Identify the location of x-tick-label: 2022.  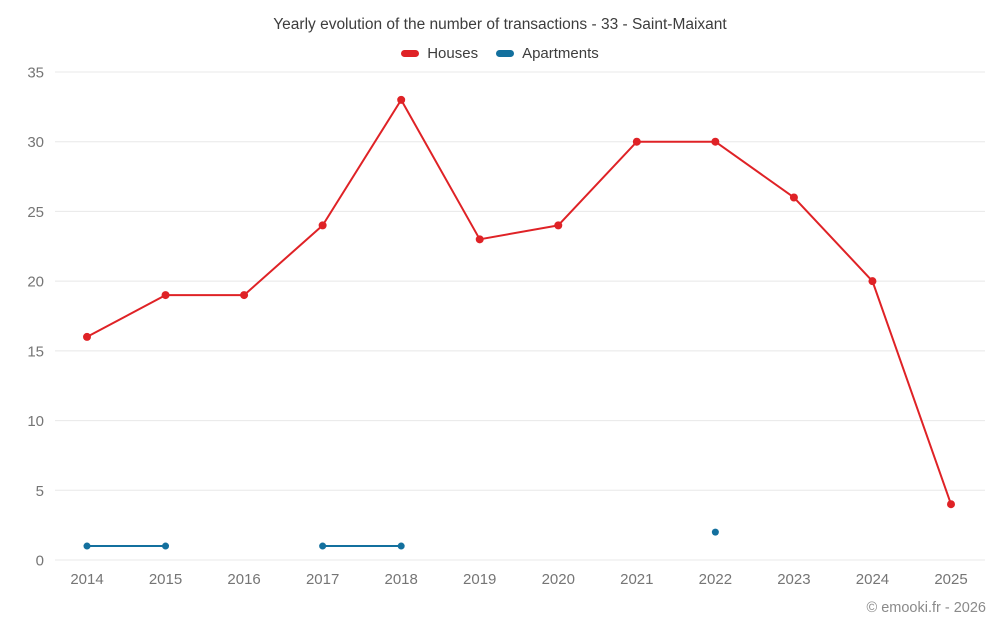
(715, 579).